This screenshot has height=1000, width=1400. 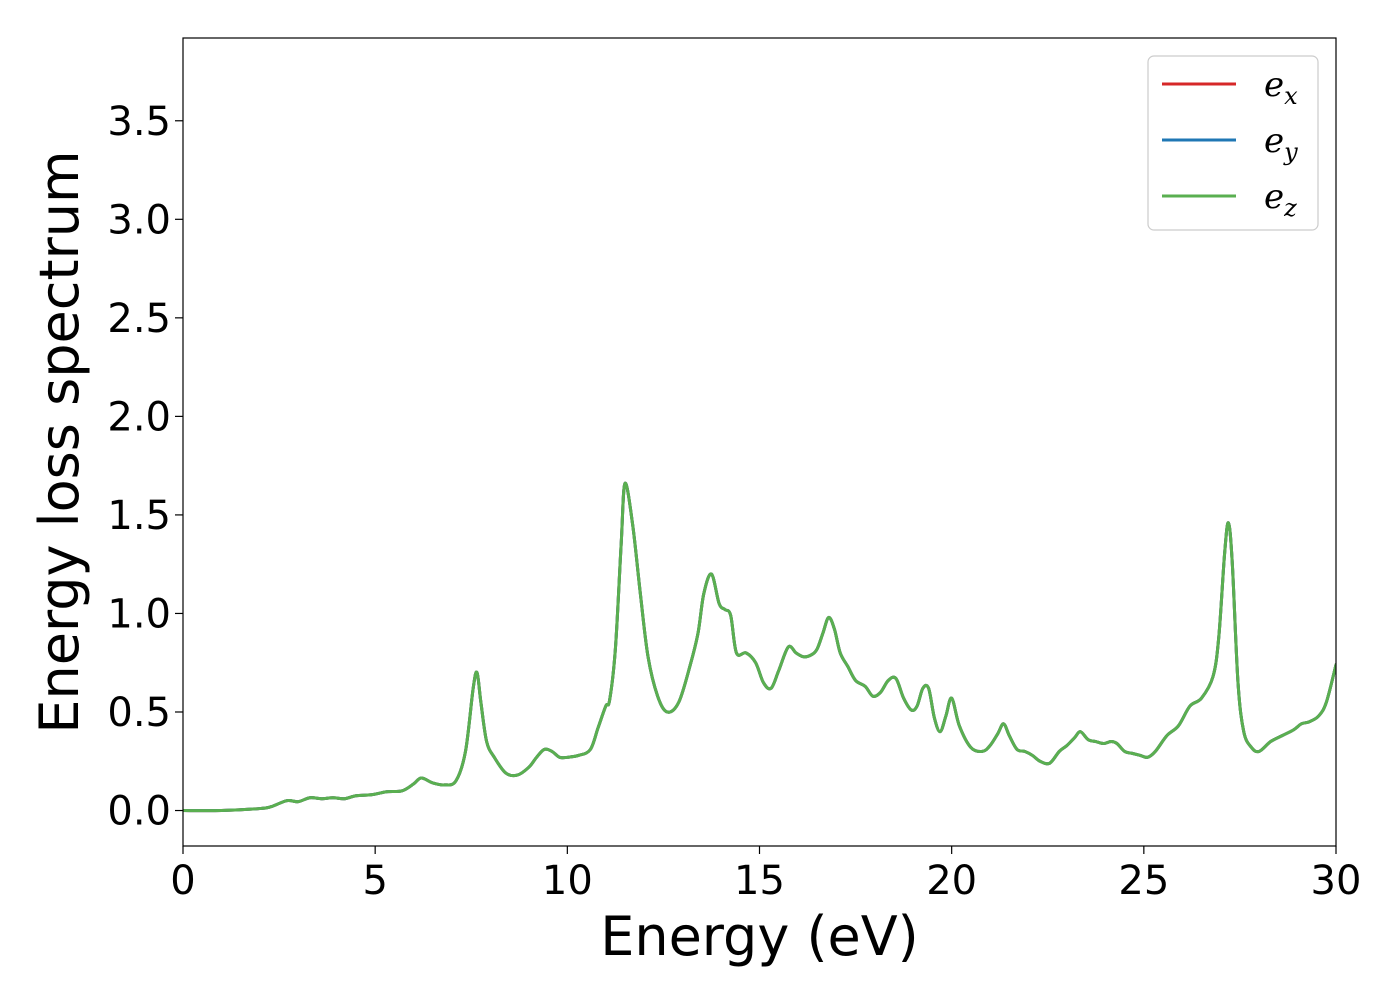 I want to click on y-tick-label: 0.0, so click(x=139, y=812).